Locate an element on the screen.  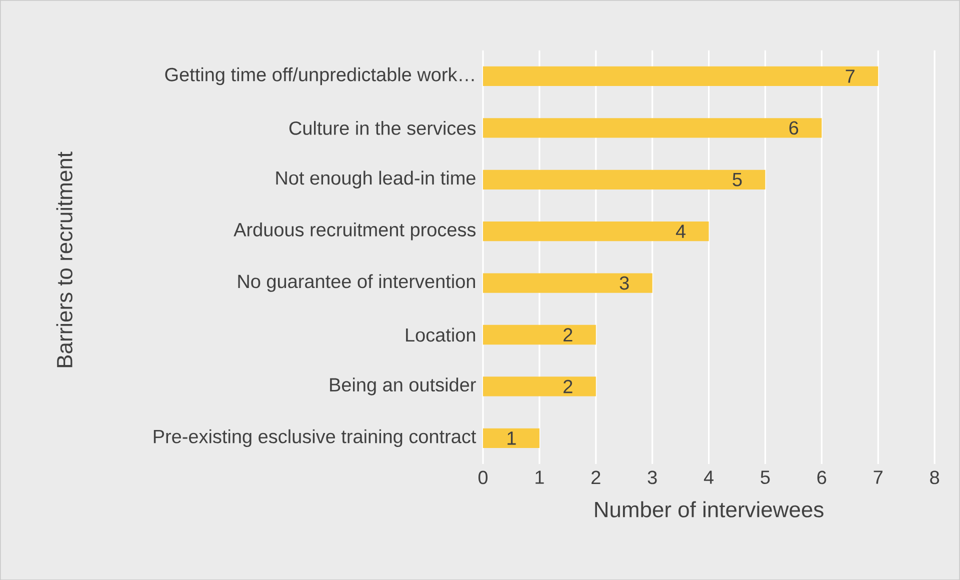
y-tick-label: Pre-existing esclusive training contract is located at coordinates (315, 438).